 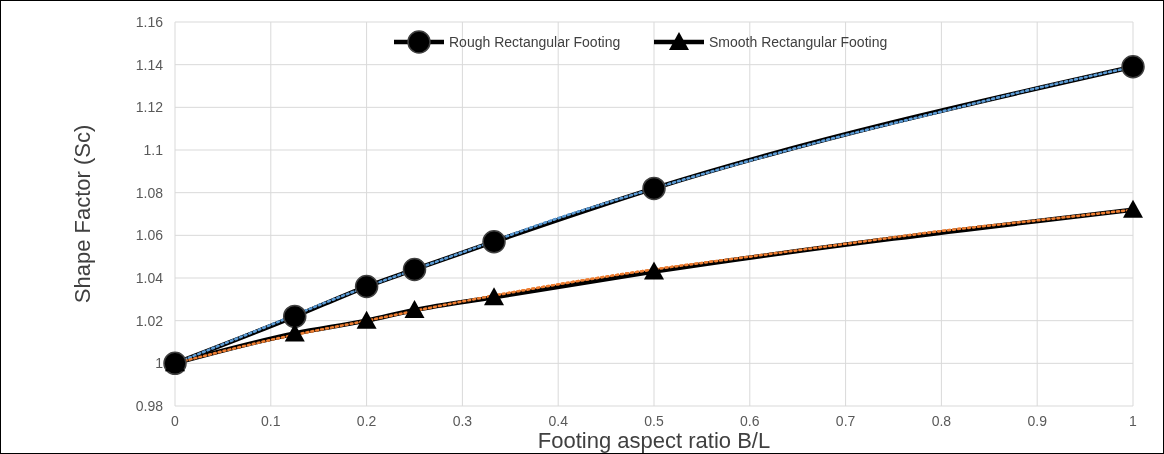 I want to click on x-tick-label: 0.7, so click(x=845, y=421).